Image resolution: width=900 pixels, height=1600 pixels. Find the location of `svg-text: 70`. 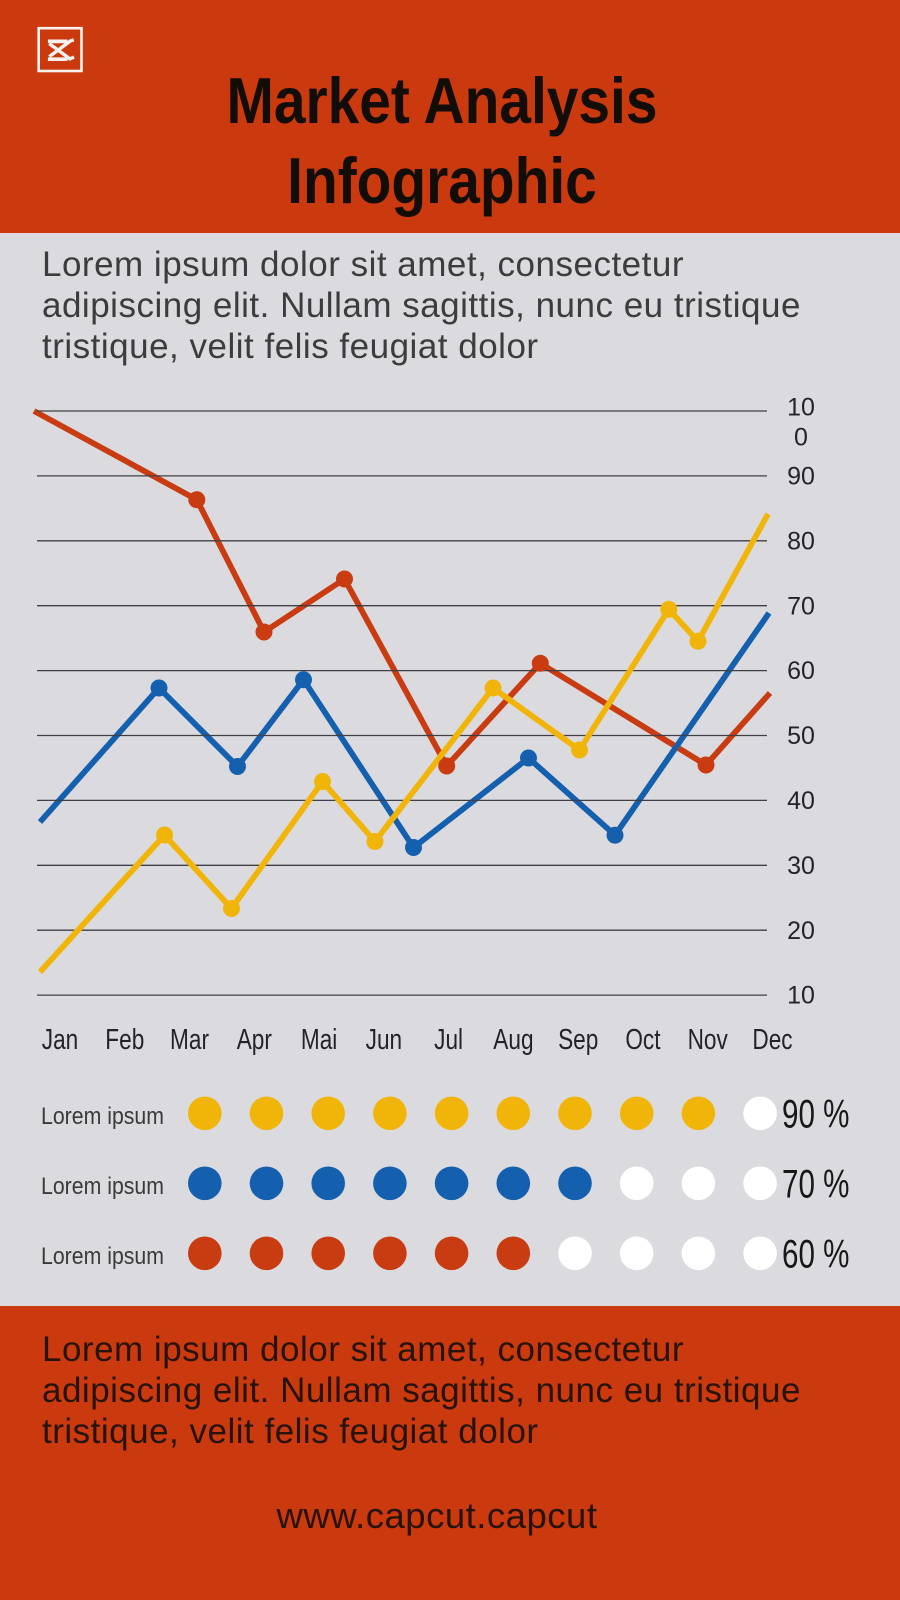

svg-text: 70 is located at coordinates (801, 606).